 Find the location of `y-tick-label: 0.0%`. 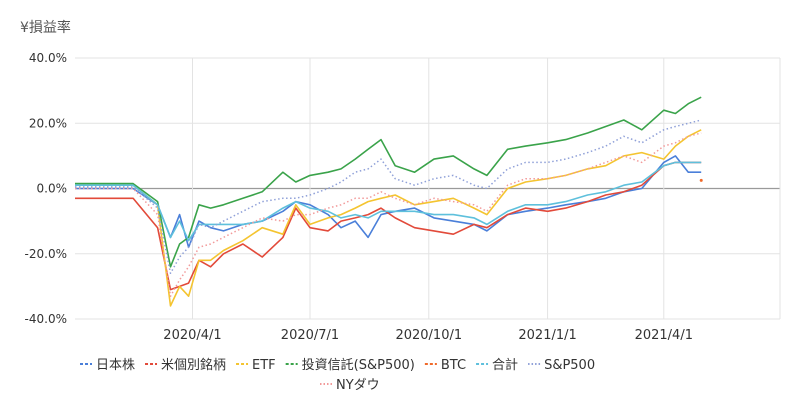

y-tick-label: 0.0% is located at coordinates (52, 189).